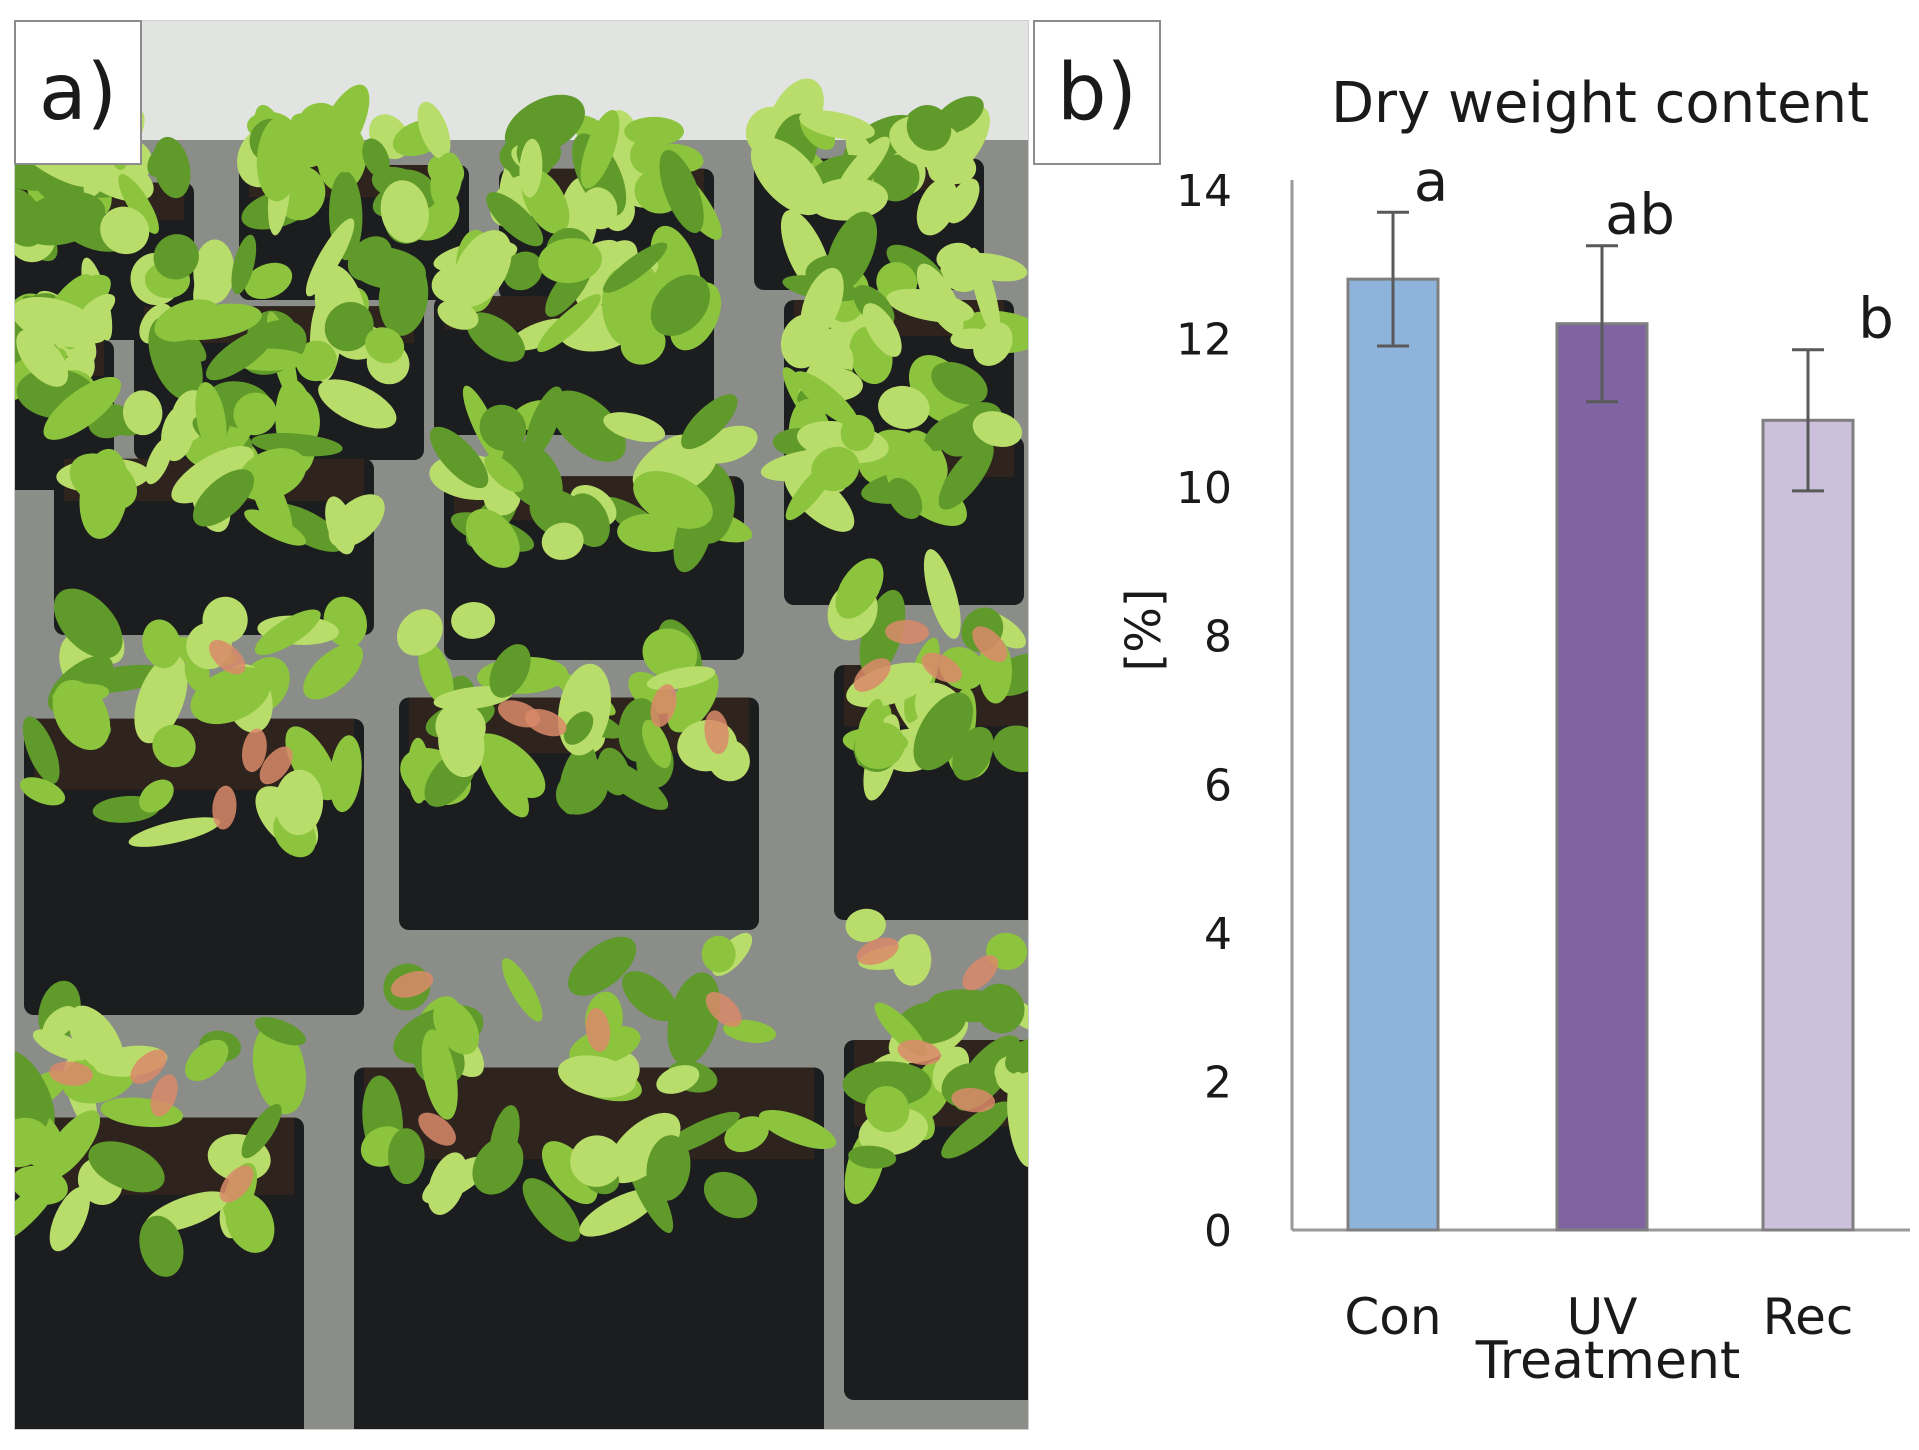 Image resolution: width=1919 pixels, height=1450 pixels. Describe the element at coordinates (1876, 319) in the screenshot. I see `significance-letter: b` at that location.